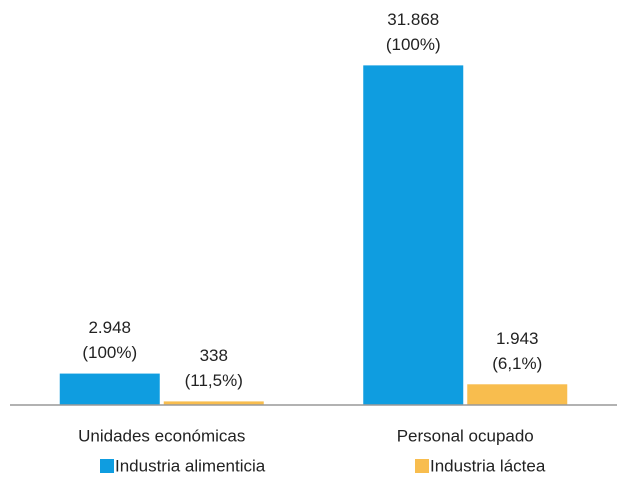 This screenshot has width=627, height=486. I want to click on value-label: 31.868, so click(413, 19).